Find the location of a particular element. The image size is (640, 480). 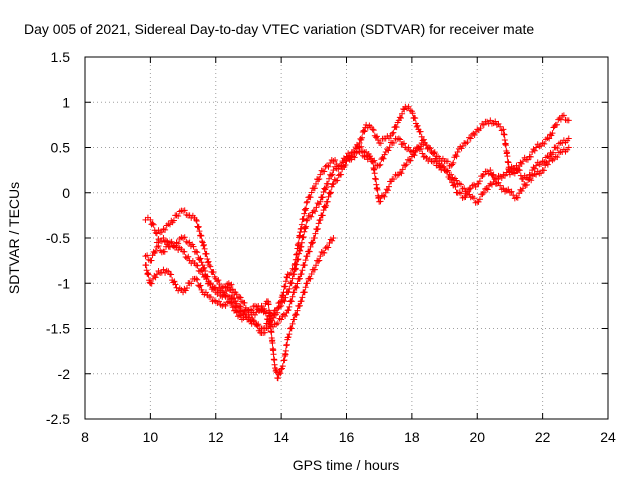

y-tick-label: -0.5 is located at coordinates (58, 238).